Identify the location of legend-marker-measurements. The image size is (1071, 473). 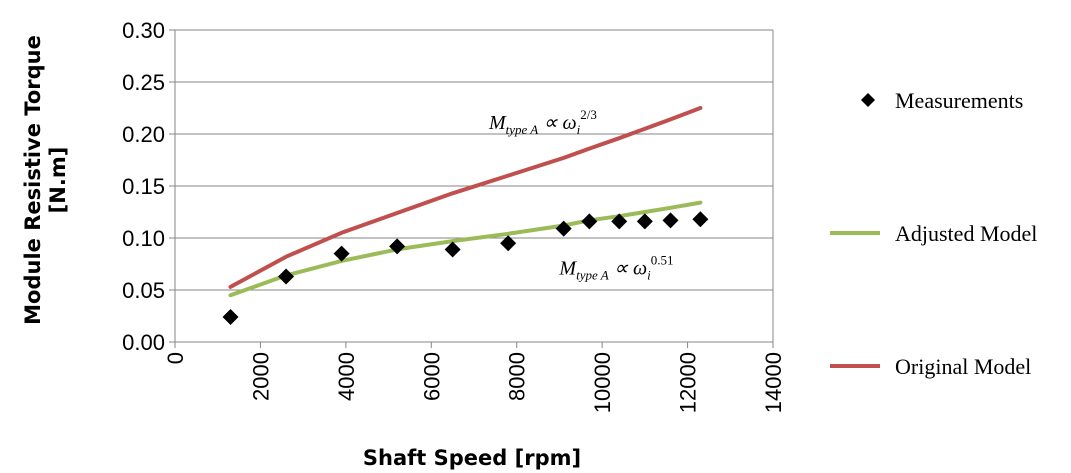
(868, 100).